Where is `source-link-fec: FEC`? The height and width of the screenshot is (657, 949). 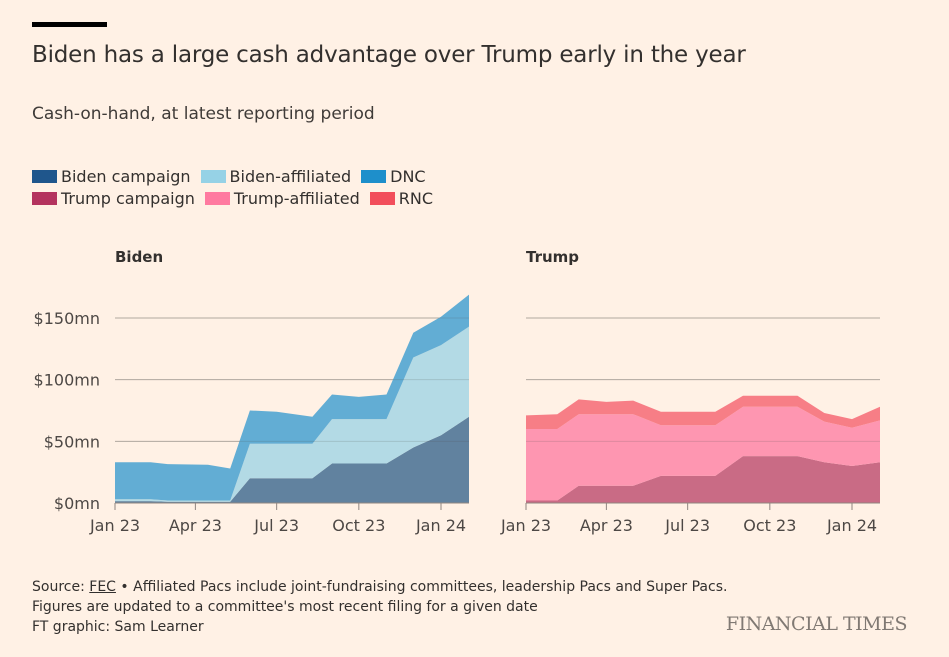 source-link-fec: FEC is located at coordinates (102, 587).